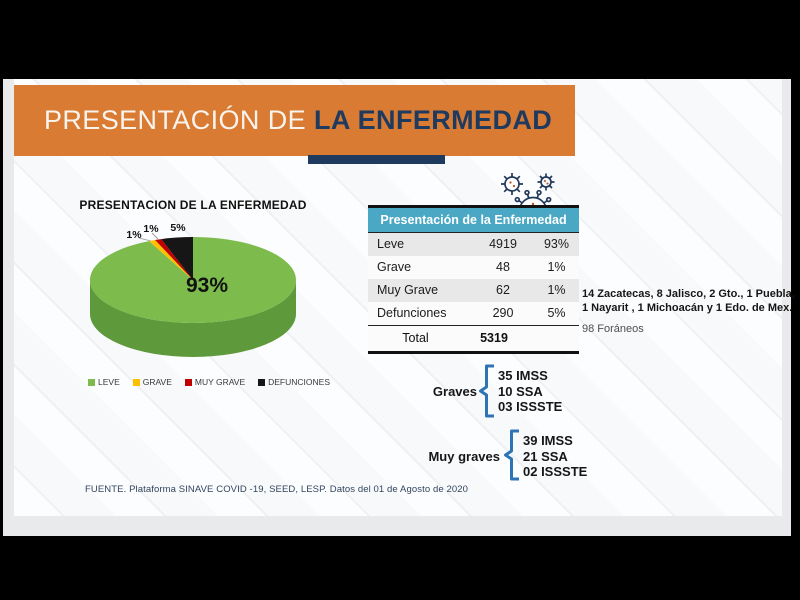  What do you see at coordinates (394, 267) in the screenshot?
I see `row-label: Grave` at bounding box center [394, 267].